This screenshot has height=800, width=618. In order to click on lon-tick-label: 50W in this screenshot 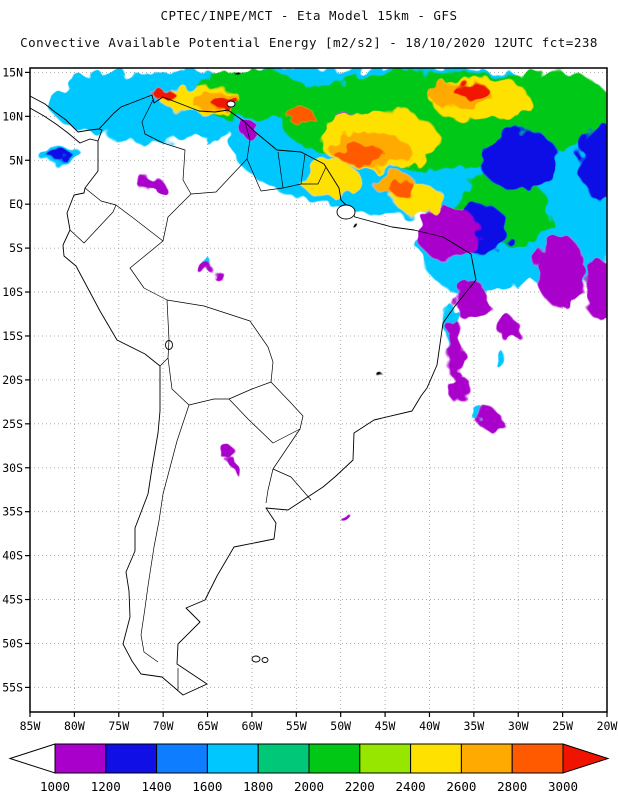, I will do `click(340, 726)`.